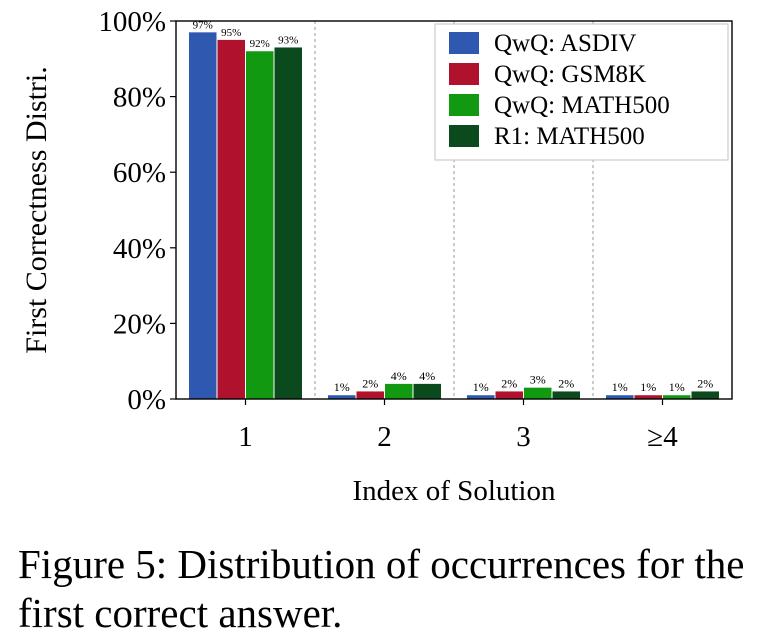  What do you see at coordinates (565, 43) in the screenshot?
I see `legend-label: QwQ: ASDIV` at bounding box center [565, 43].